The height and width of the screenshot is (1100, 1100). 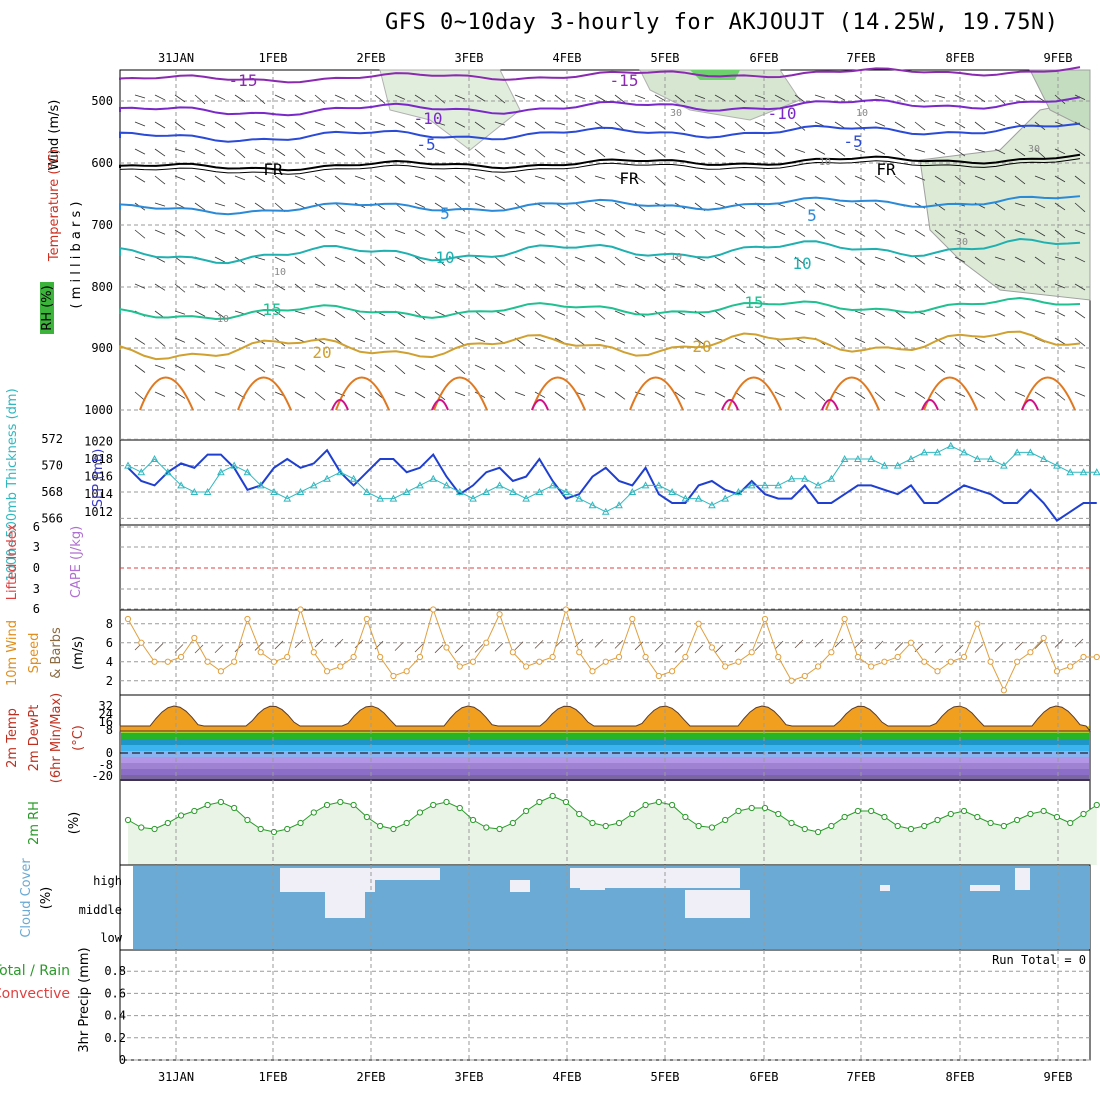 What do you see at coordinates (600, 132) in the screenshot?
I see `temp-contour` at bounding box center [600, 132].